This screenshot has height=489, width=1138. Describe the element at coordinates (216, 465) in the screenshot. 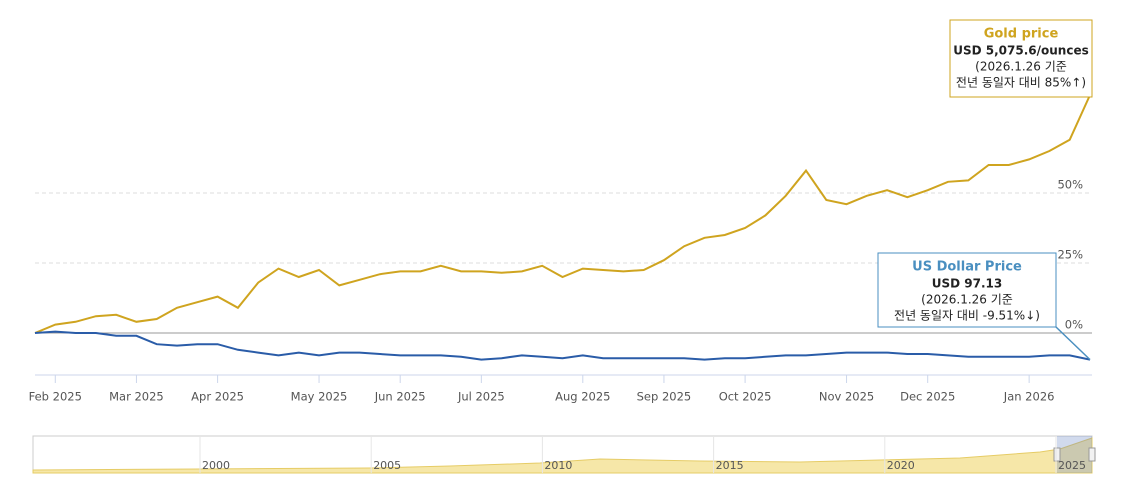

I see `navigator-label: 2000` at that location.